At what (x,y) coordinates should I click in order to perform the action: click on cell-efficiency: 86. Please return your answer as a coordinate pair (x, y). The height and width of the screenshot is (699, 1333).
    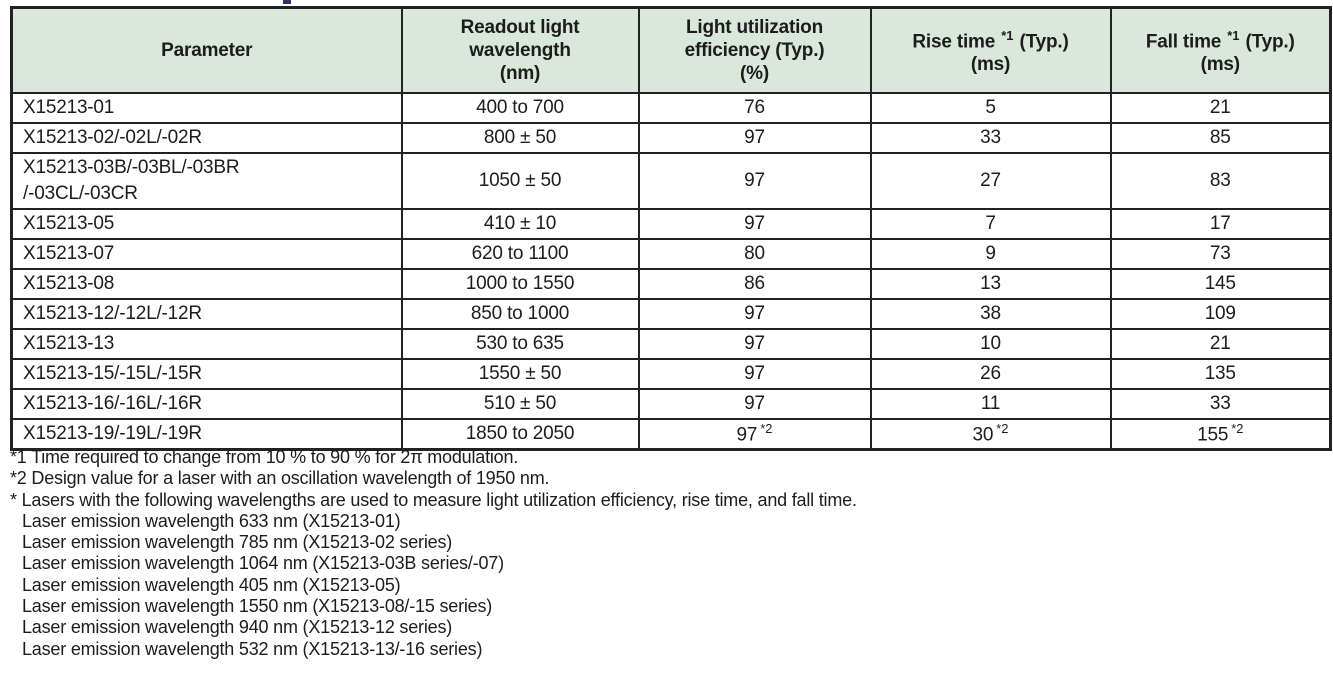
    Looking at the image, I should click on (754, 283).